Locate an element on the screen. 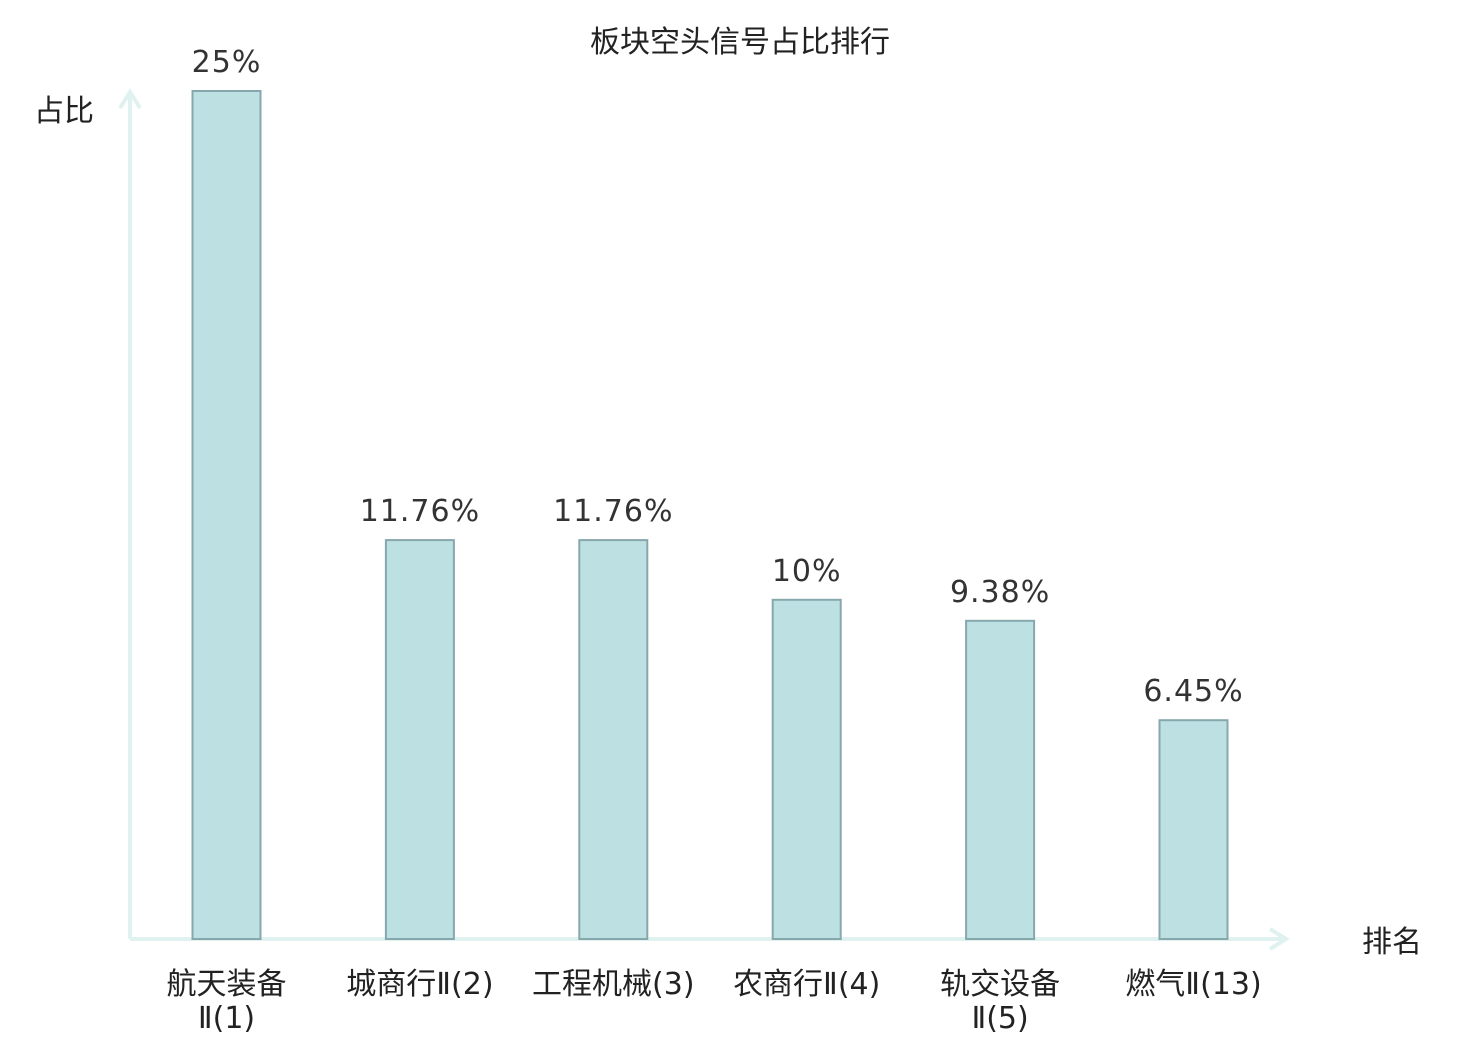 Image resolution: width=1480 pixels, height=1040 pixels. value-label-6: 6.45% is located at coordinates (1193, 691).